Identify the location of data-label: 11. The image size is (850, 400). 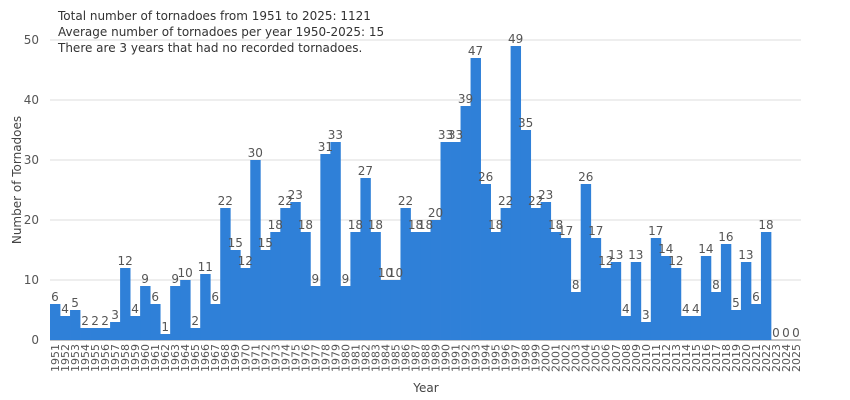
(205, 267).